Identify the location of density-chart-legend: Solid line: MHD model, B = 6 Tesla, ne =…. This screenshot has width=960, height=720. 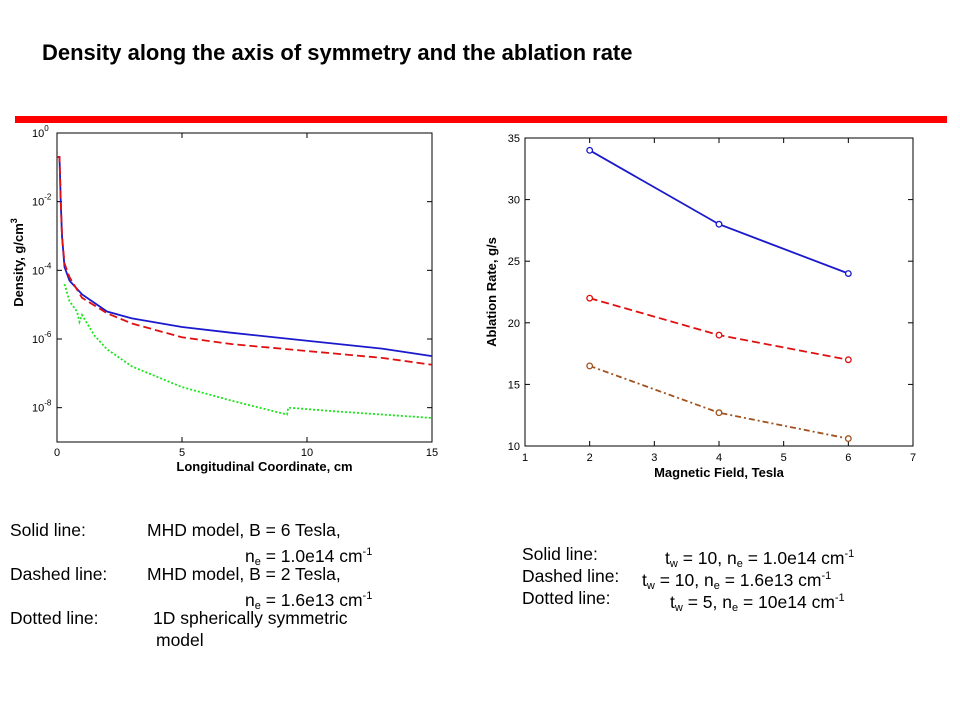
(230, 585).